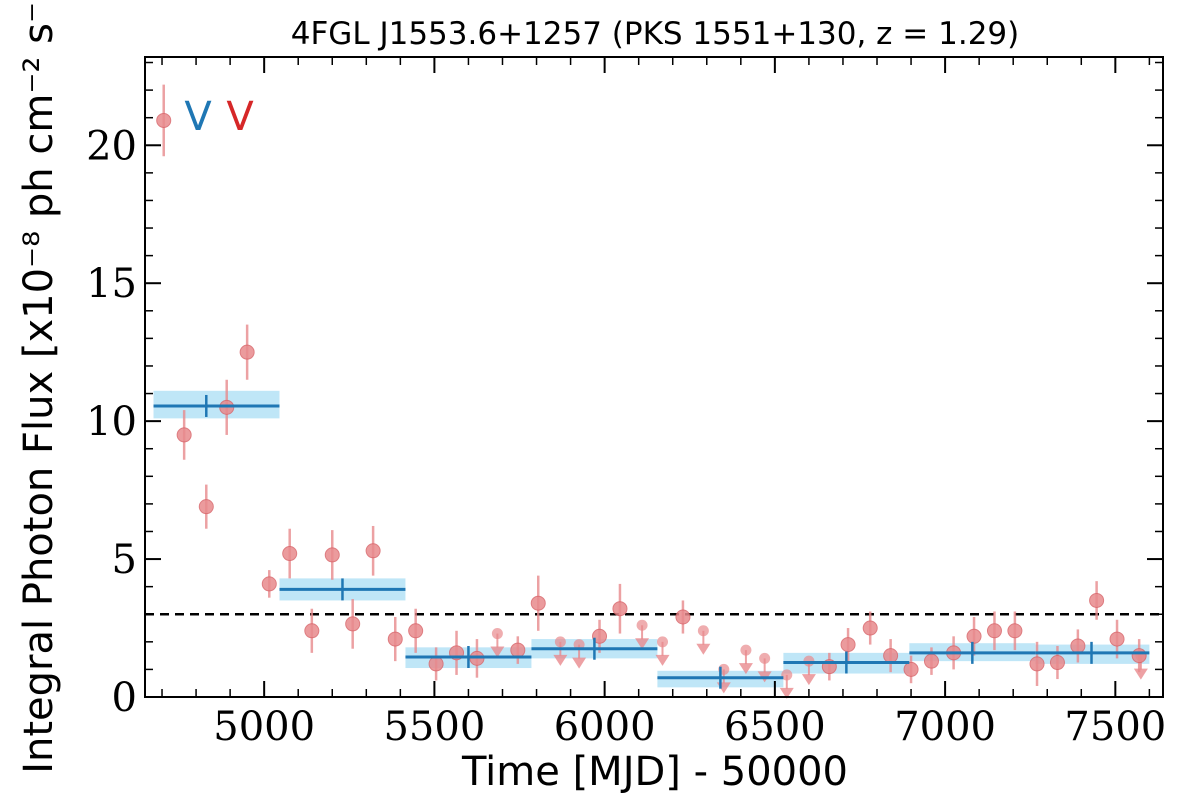 The image size is (1200, 800). Describe the element at coordinates (111, 146) in the screenshot. I see `y-tick-label: 20` at that location.